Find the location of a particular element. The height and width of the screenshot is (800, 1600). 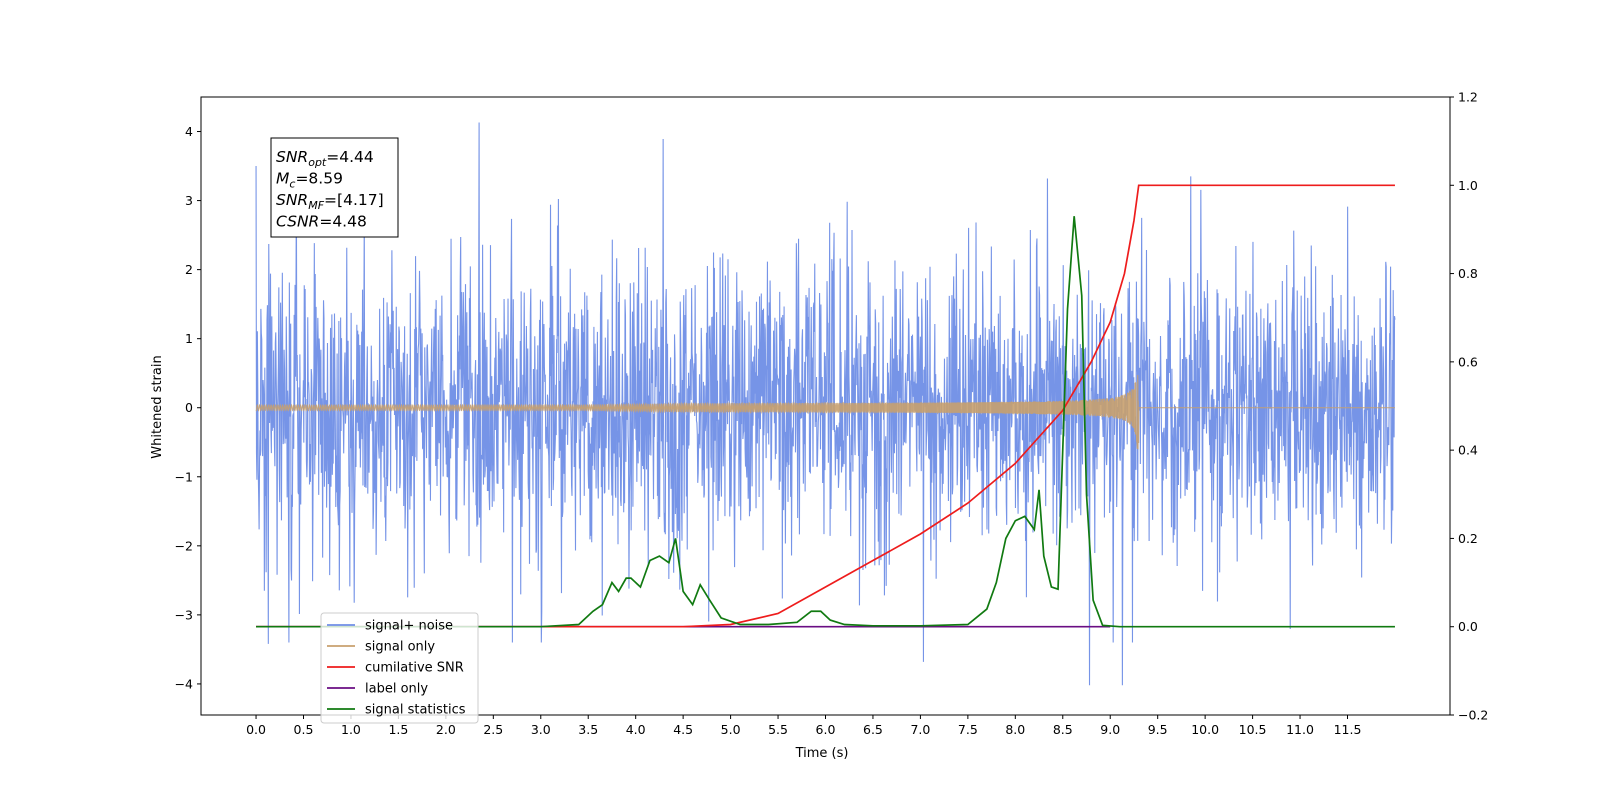

x-tick-label: 2.0 is located at coordinates (446, 729).